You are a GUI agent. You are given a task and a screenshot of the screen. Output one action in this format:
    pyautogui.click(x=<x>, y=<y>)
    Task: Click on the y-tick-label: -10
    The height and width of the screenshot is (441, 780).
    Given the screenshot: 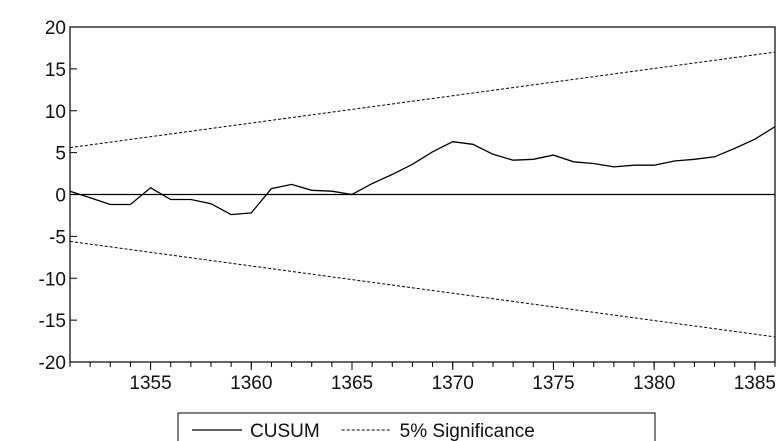 What is the action you would take?
    pyautogui.click(x=52, y=279)
    